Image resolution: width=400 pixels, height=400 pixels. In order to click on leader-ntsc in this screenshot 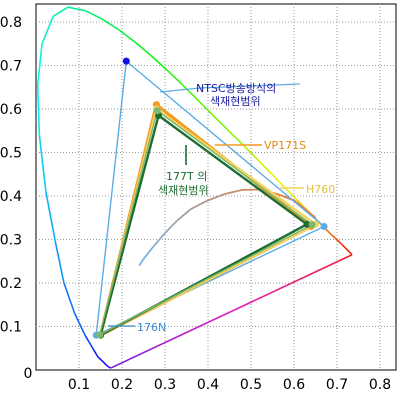, I will do `click(230, 88)`.